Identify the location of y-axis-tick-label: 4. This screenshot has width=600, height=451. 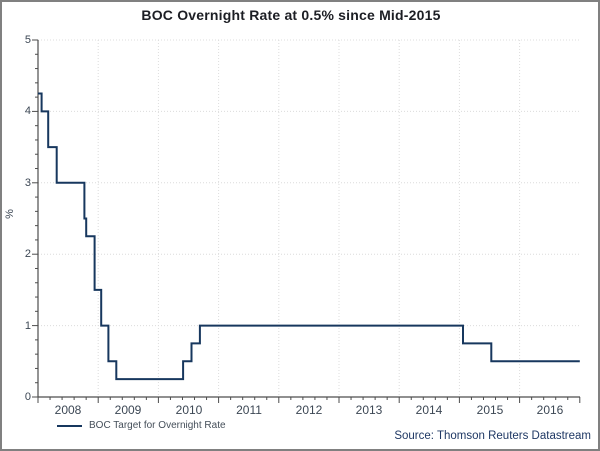
(27, 111).